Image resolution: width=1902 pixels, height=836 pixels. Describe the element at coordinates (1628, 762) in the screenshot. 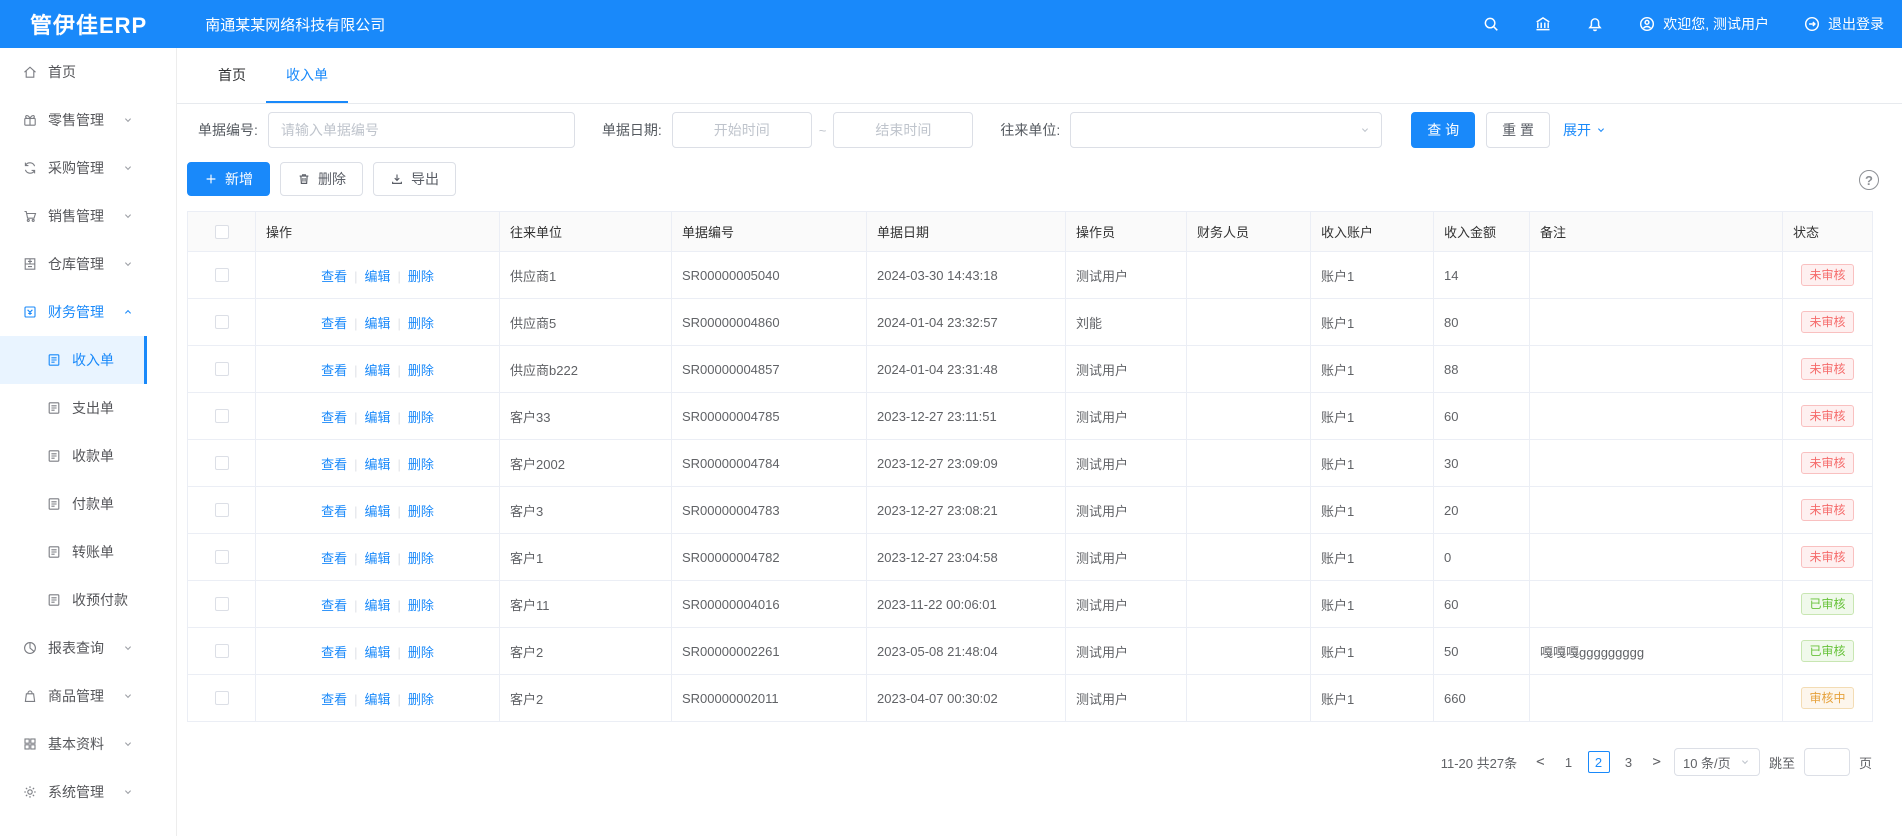

I see `page-number-3: 3` at that location.